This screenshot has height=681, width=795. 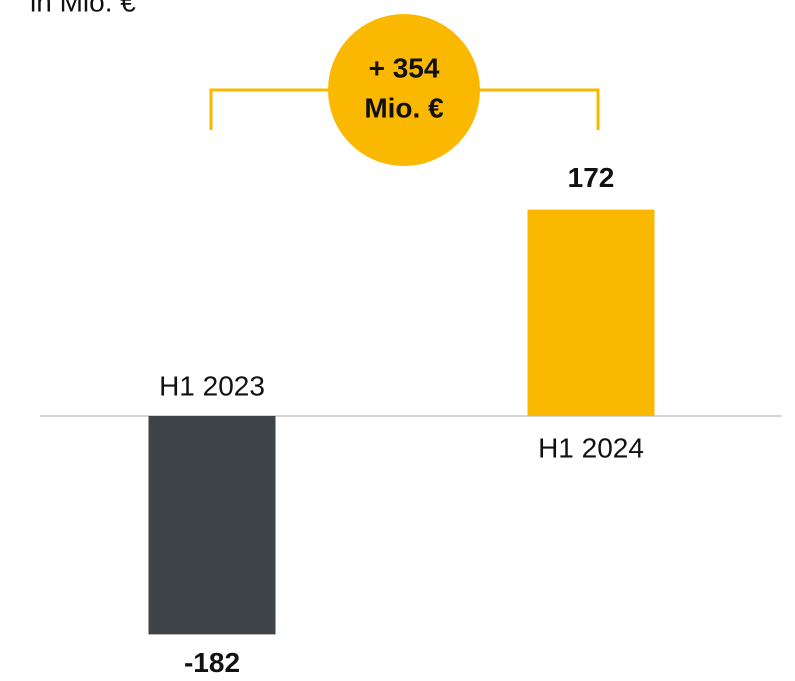 What do you see at coordinates (591, 177) in the screenshot?
I see `data-label: 172` at bounding box center [591, 177].